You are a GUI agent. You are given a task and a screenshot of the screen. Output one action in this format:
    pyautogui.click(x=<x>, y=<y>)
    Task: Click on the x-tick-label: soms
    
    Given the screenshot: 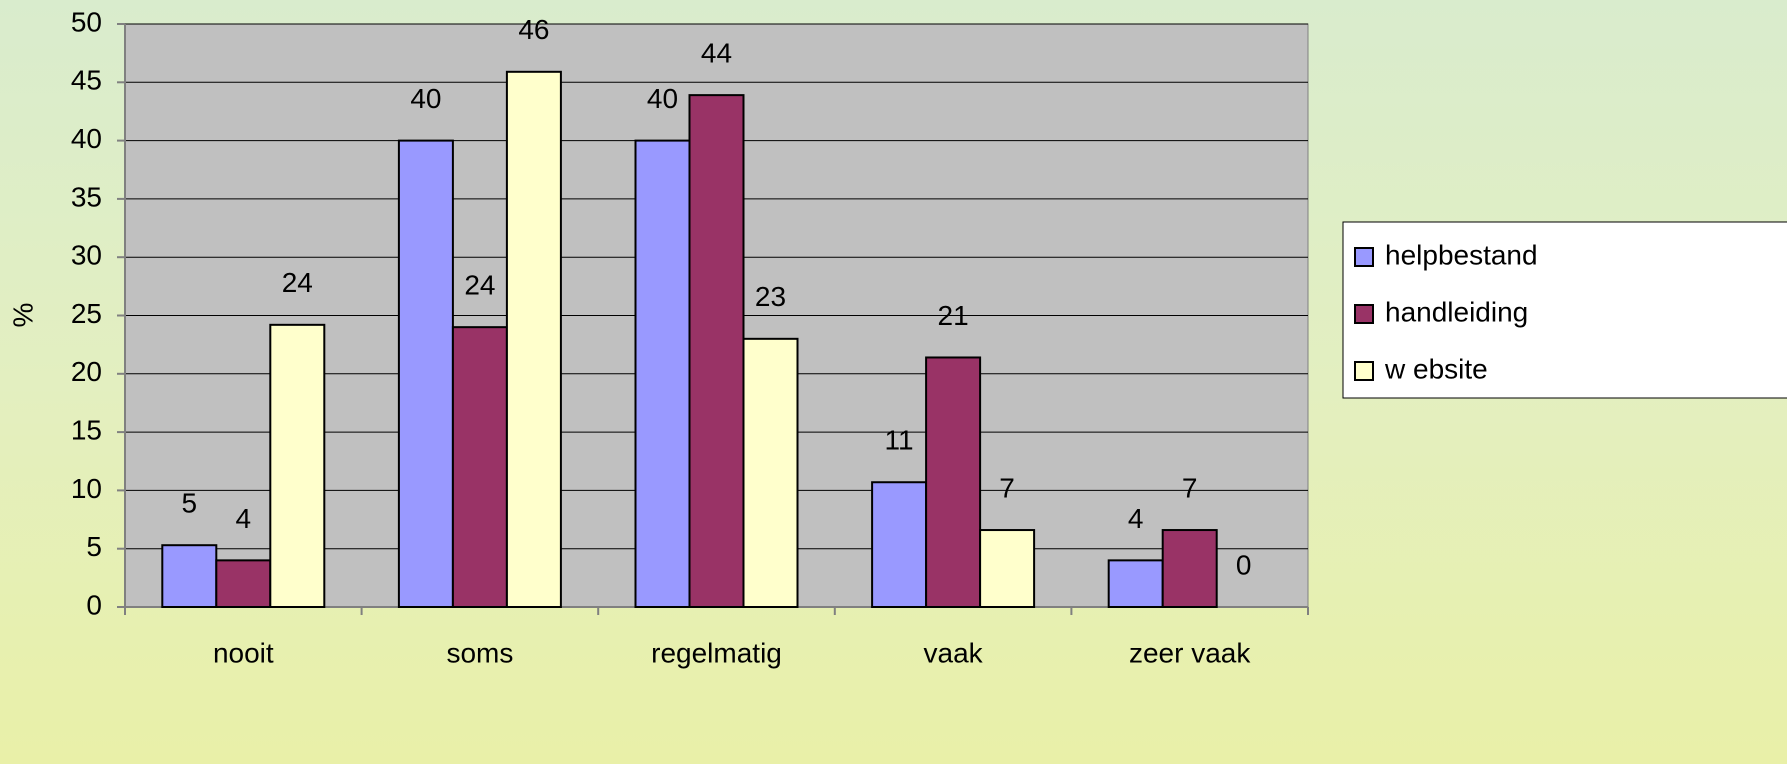 What is the action you would take?
    pyautogui.click(x=479, y=652)
    